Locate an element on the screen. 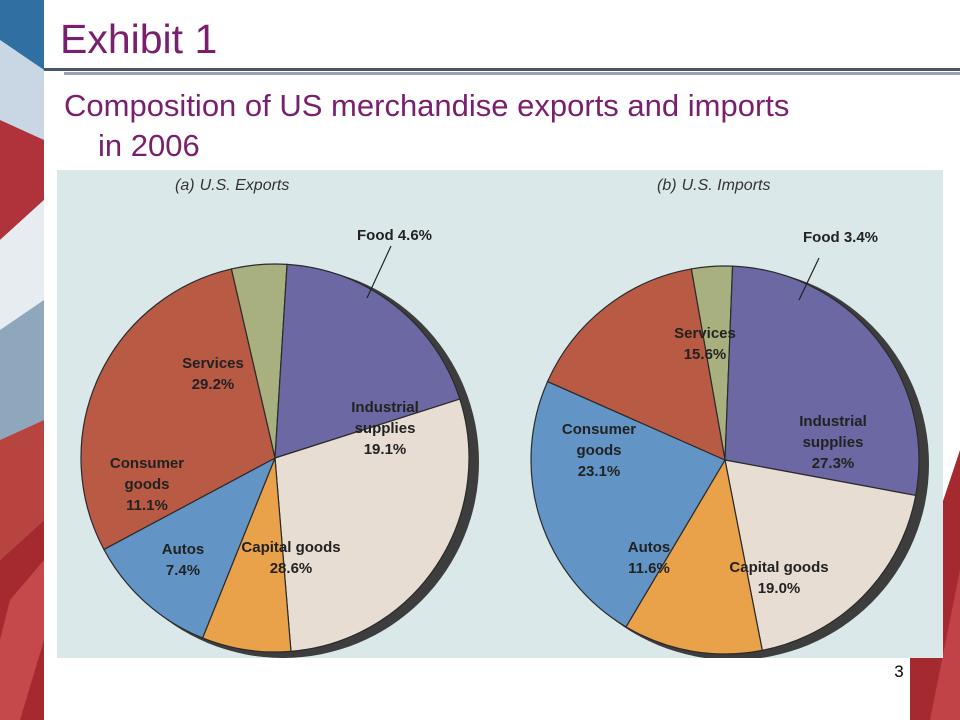  slice-label-services: Services 29.2% is located at coordinates (213, 374).